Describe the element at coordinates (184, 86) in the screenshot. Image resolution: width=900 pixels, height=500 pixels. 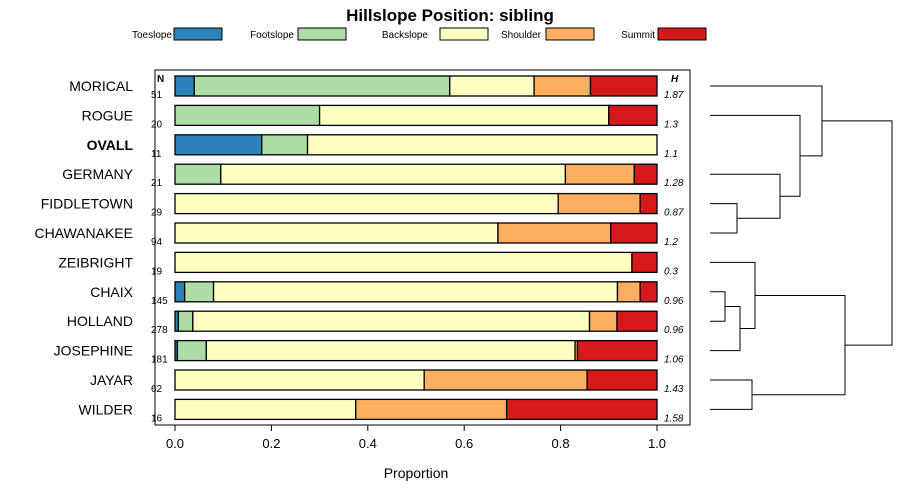
I see `bar-morical-toeslope` at that location.